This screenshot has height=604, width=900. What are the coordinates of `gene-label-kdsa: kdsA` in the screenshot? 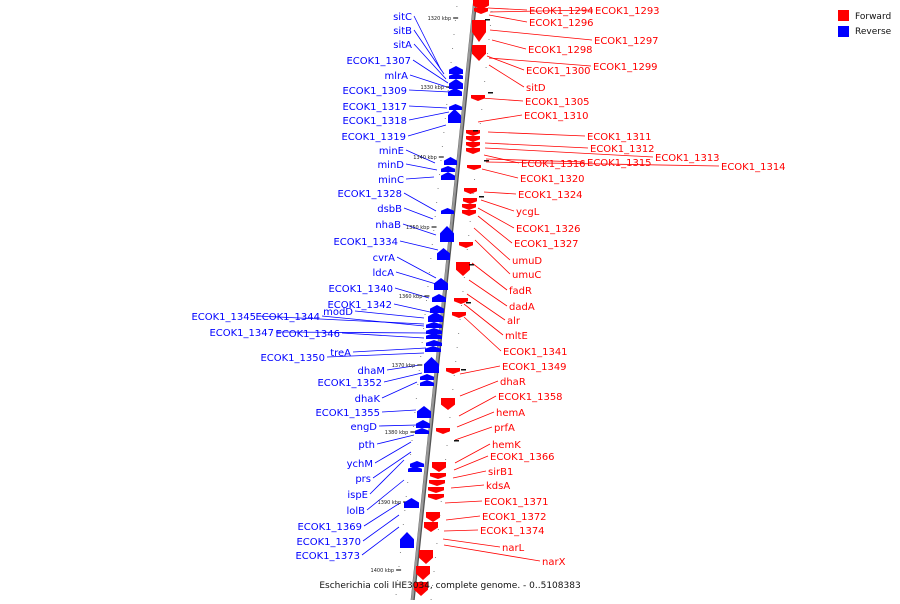 It's located at (498, 486).